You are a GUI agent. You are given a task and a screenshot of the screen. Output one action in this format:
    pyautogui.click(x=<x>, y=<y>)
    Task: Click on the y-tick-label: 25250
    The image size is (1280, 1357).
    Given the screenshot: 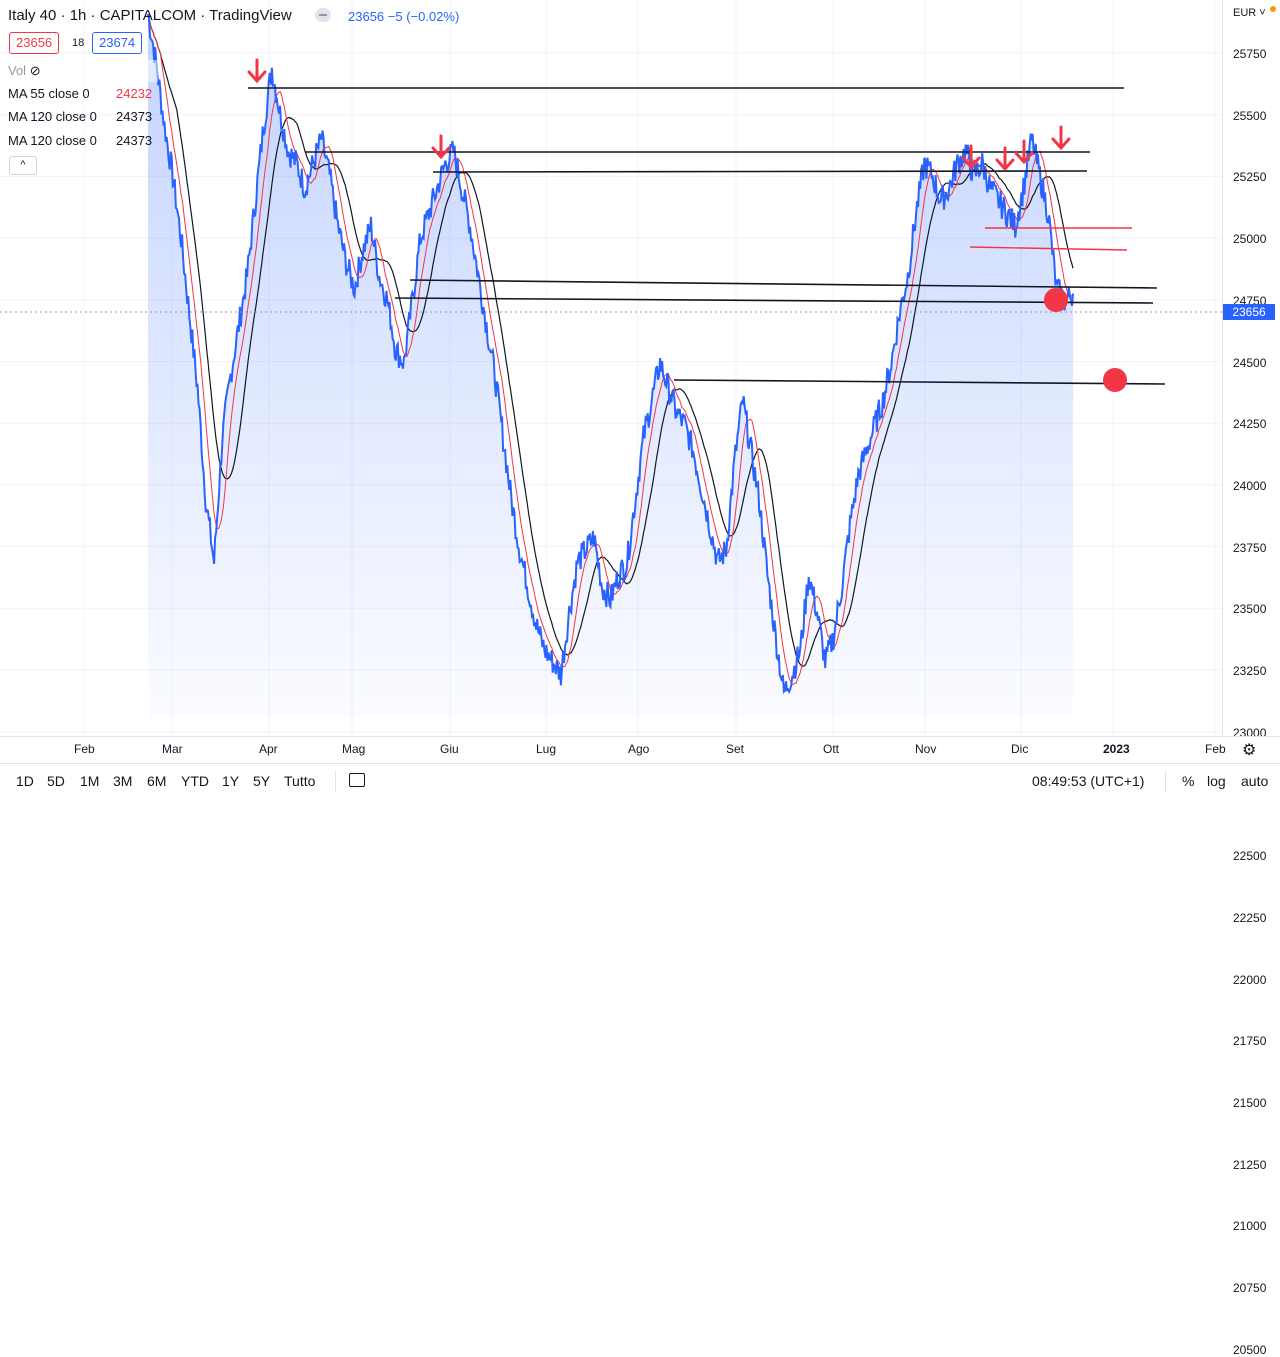 What is the action you would take?
    pyautogui.click(x=1250, y=177)
    